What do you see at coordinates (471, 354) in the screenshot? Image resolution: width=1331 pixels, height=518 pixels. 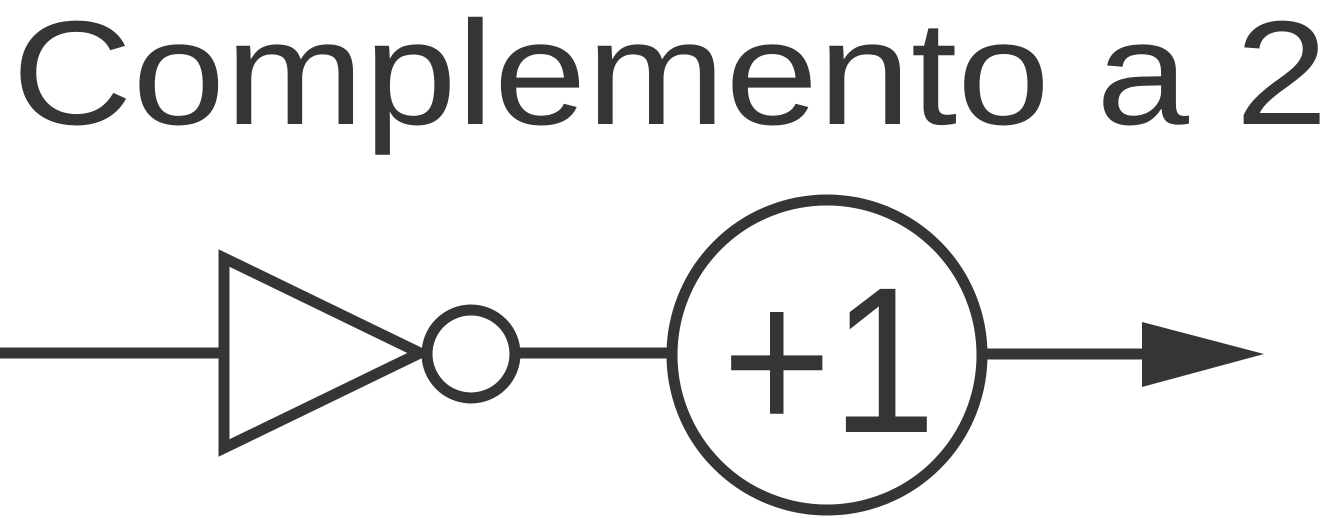 I see `inversion-bubble` at bounding box center [471, 354].